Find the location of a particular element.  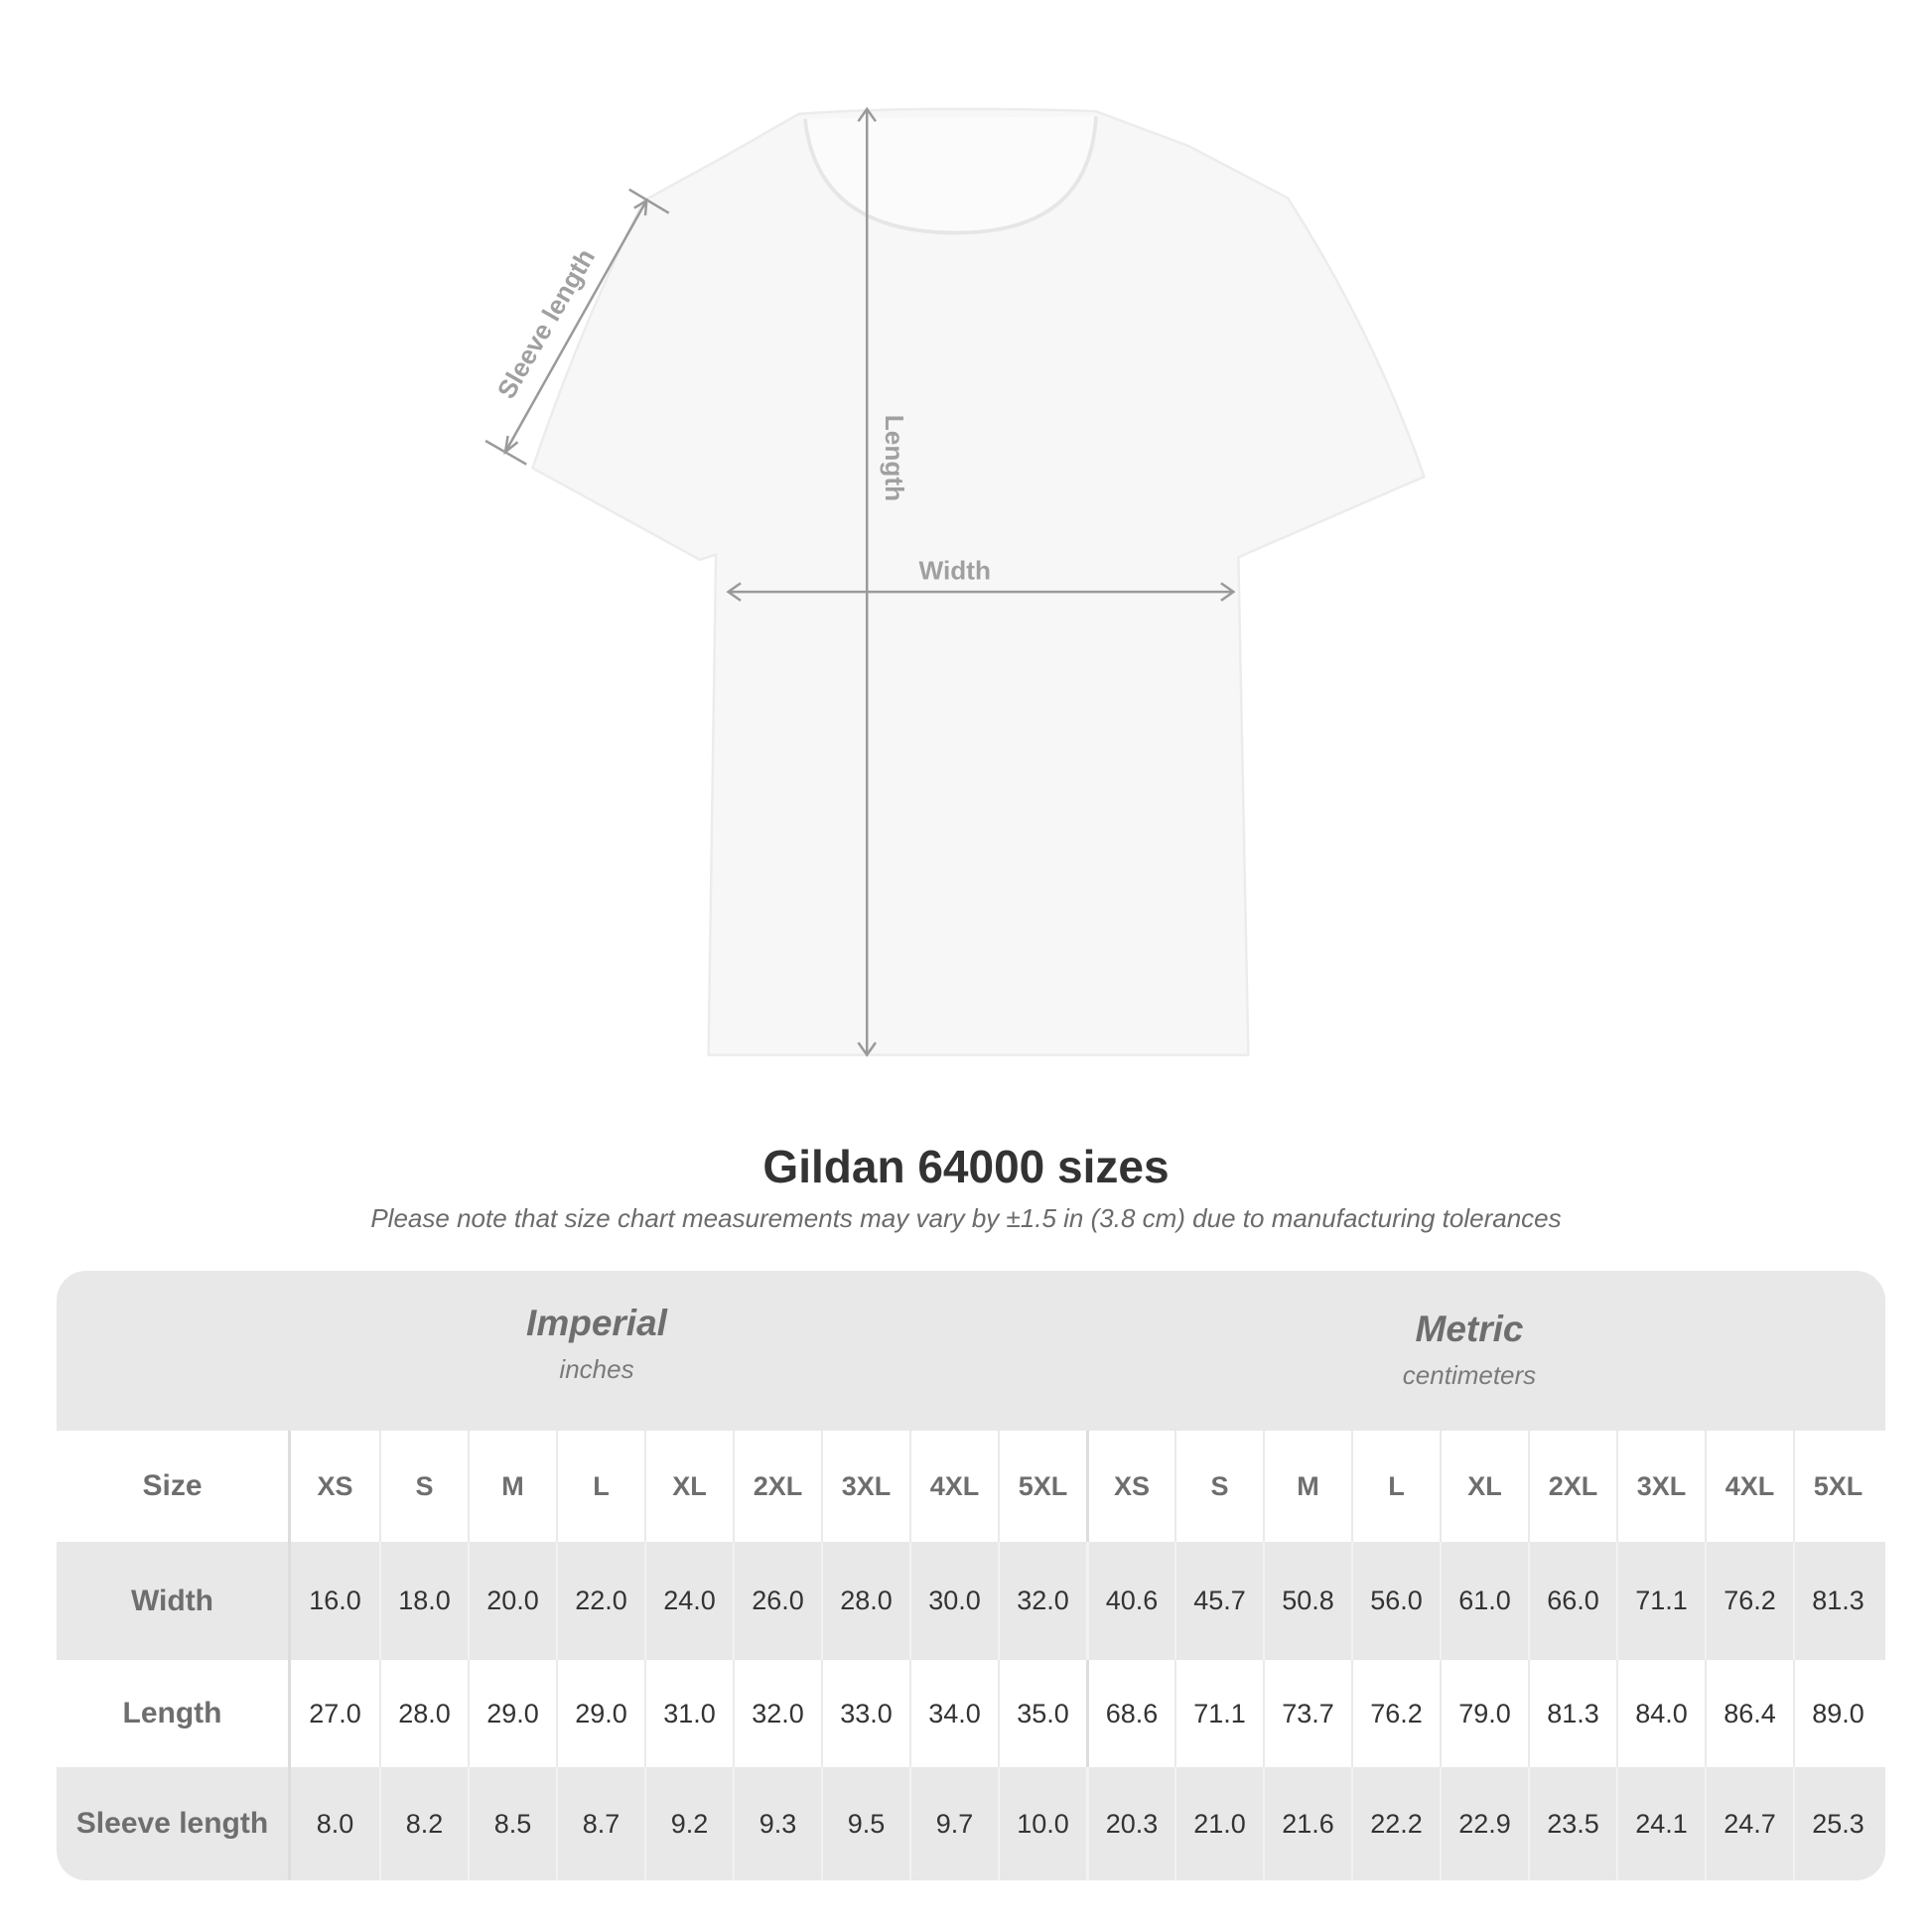

table-cell: 50.8 is located at coordinates (1307, 1601).